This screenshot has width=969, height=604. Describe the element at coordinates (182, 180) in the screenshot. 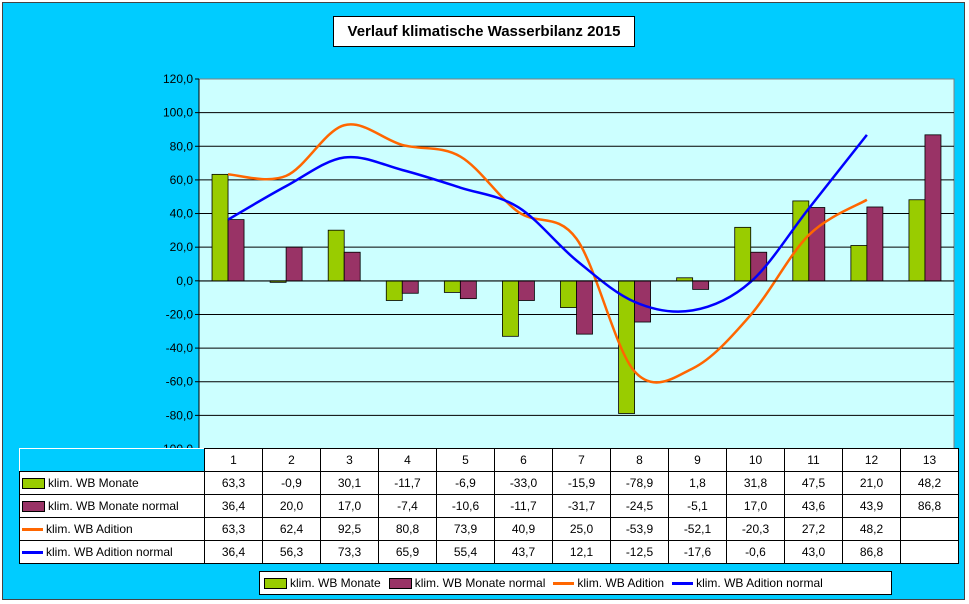

I see `y-tick-label: 60,0` at that location.